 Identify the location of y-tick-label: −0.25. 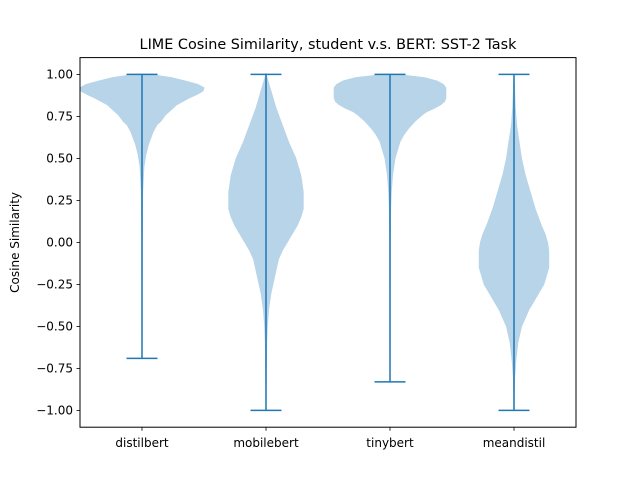
(54, 284).